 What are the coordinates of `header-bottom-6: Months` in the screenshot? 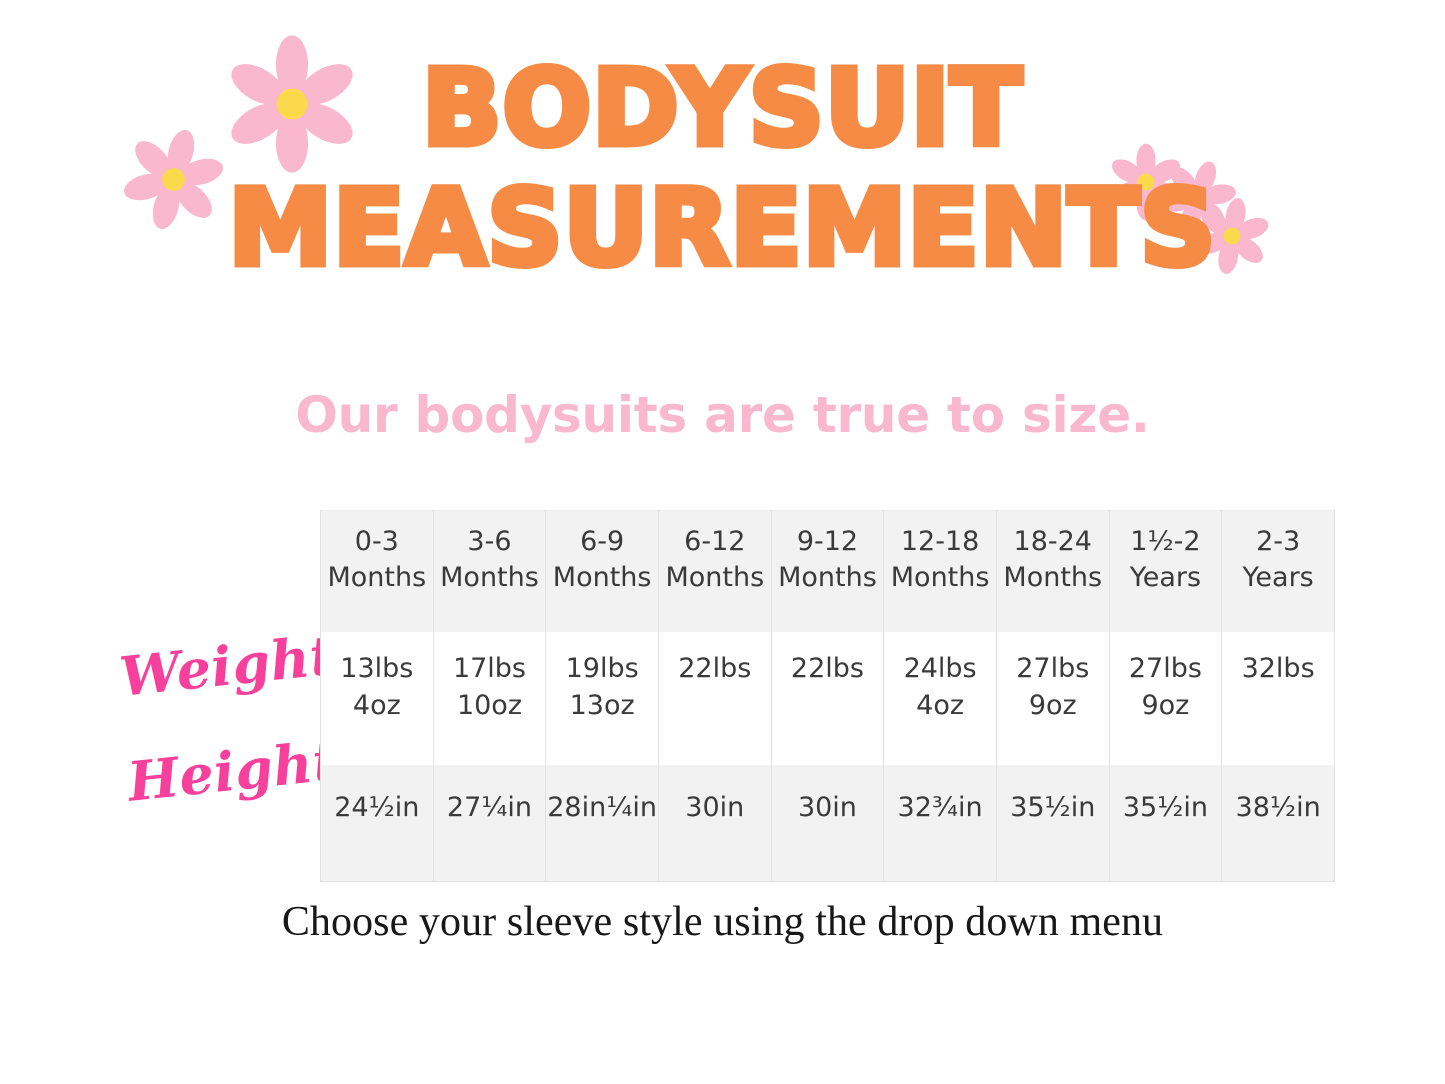 It's located at (1053, 578).